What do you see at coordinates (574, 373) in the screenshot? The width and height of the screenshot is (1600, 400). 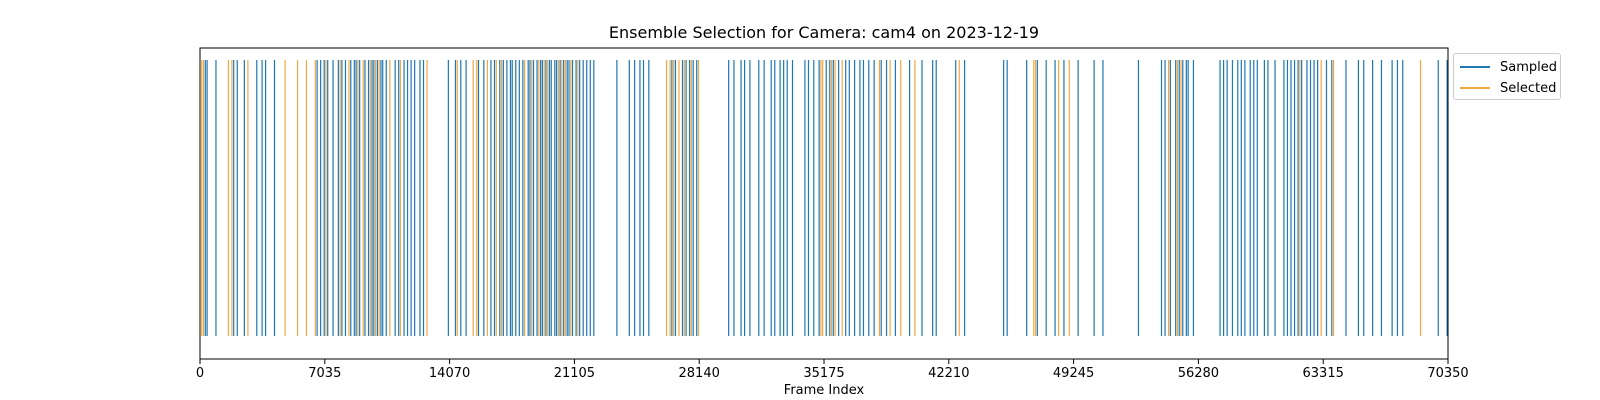 I see `x-tick-label: 21105` at bounding box center [574, 373].